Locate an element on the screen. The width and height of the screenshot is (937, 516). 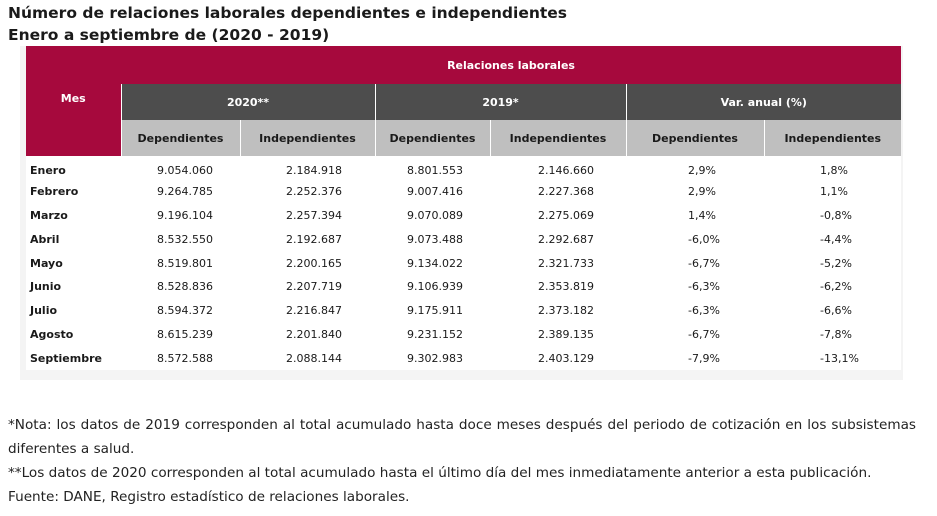
cell-dep-2019: 9.106.939 is located at coordinates (435, 287).